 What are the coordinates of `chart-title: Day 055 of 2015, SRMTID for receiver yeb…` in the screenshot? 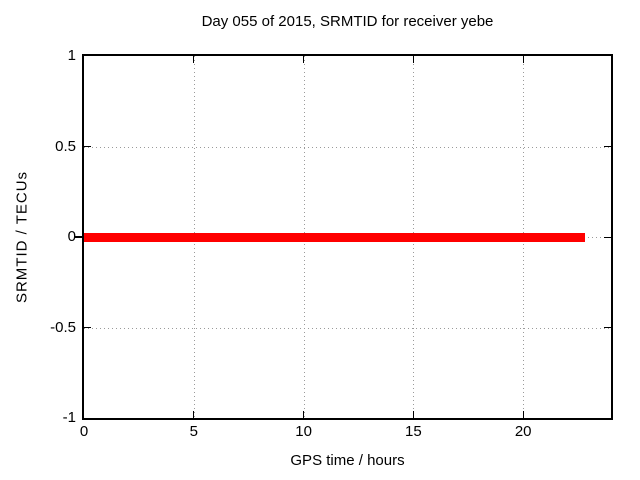 It's located at (347, 21).